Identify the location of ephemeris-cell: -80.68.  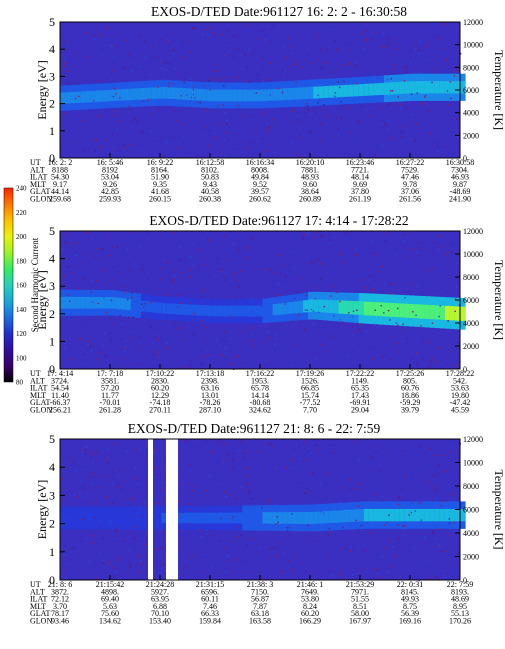
(260, 402).